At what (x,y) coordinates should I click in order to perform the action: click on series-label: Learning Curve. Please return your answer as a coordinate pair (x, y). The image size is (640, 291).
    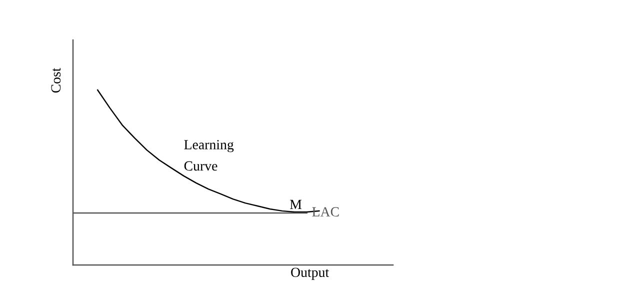
    Looking at the image, I should click on (209, 155).